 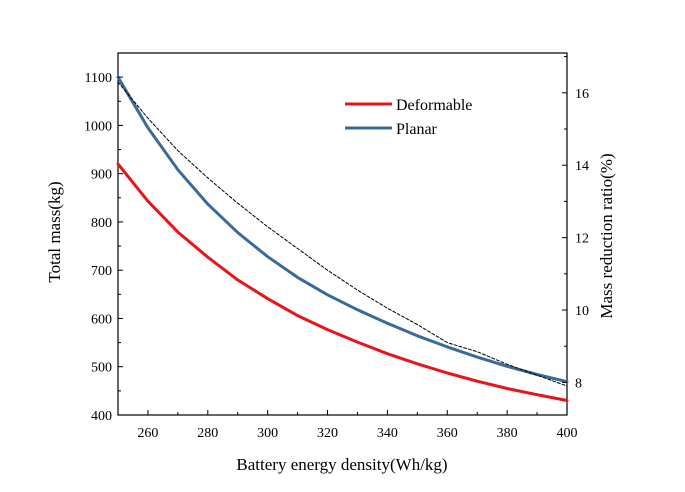 I want to click on y-right-tick-label: 16, so click(x=582, y=94).